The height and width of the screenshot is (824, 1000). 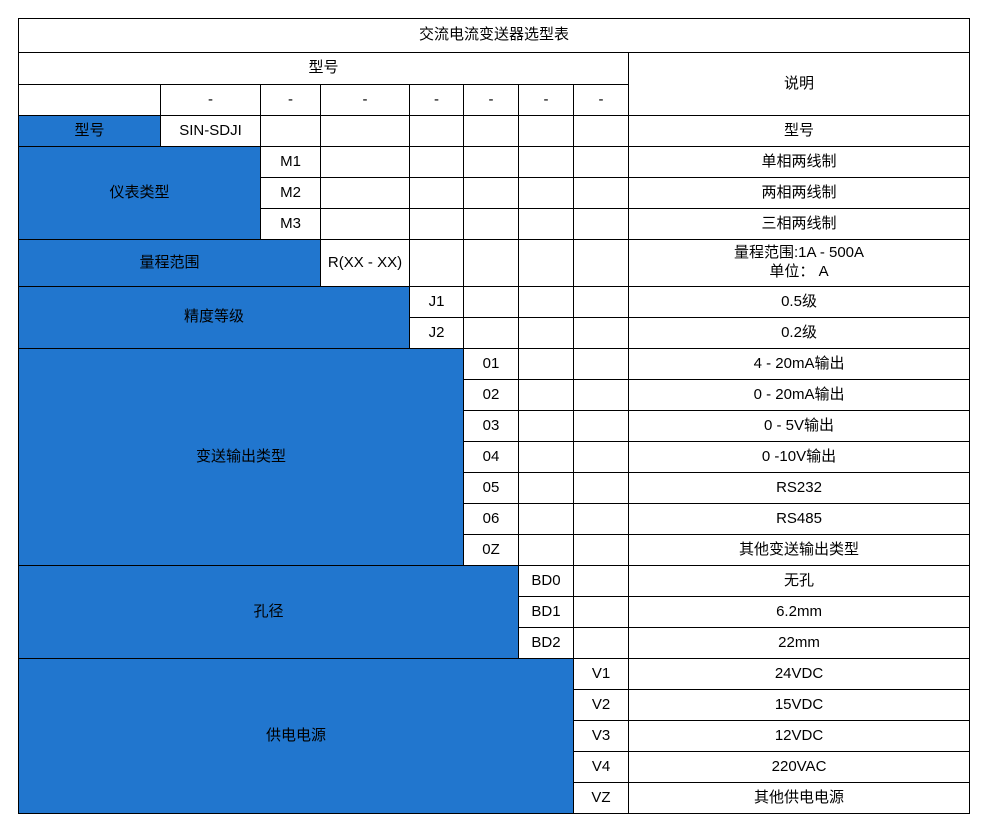 I want to click on desc-cell-power-supply-0: 24VDC, so click(x=799, y=674).